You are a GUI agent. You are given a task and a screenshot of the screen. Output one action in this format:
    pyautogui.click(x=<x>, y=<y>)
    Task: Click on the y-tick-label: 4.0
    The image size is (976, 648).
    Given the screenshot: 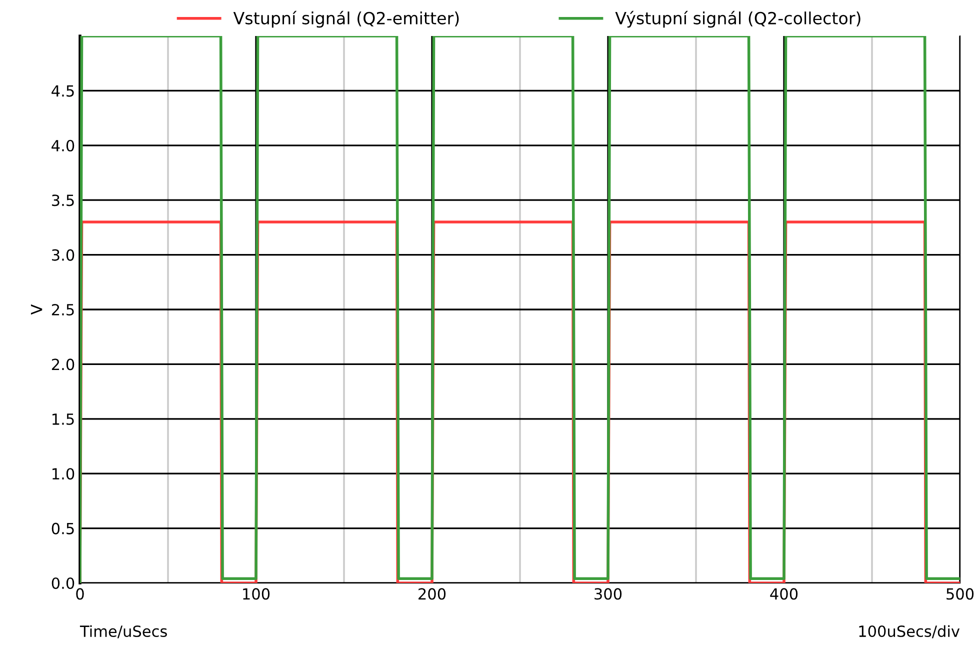 What is the action you would take?
    pyautogui.click(x=63, y=146)
    